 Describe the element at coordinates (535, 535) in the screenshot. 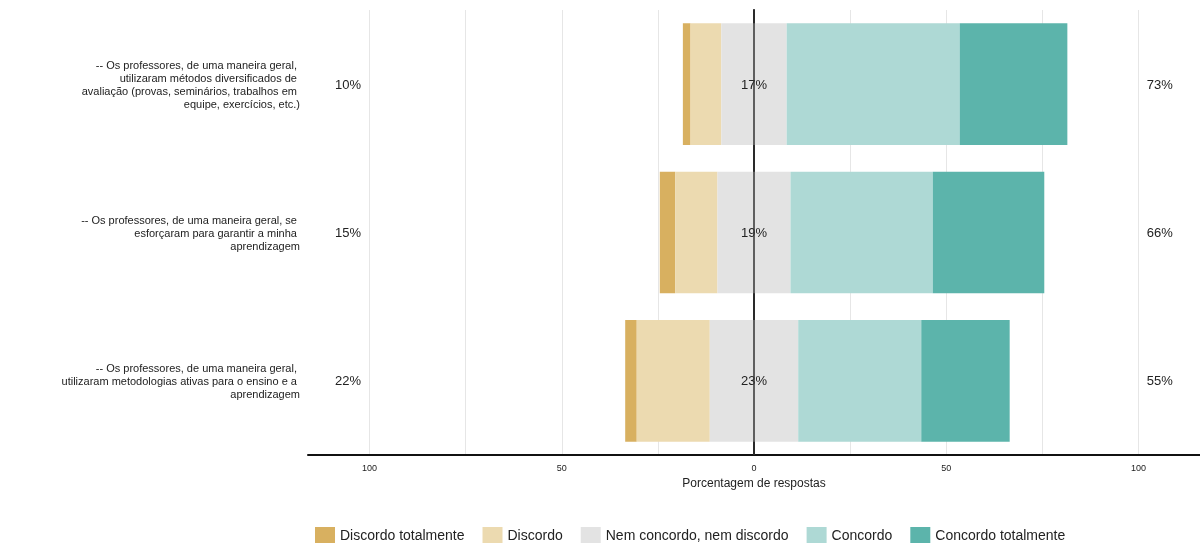

I see `legend-label: Discordo` at that location.